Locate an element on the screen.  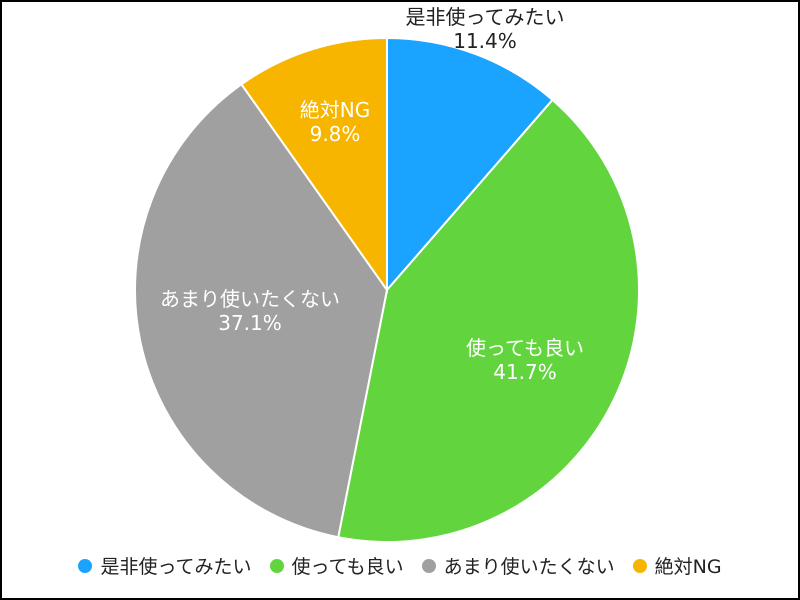
slice-label: あまり使いたくない is located at coordinates (250, 299).